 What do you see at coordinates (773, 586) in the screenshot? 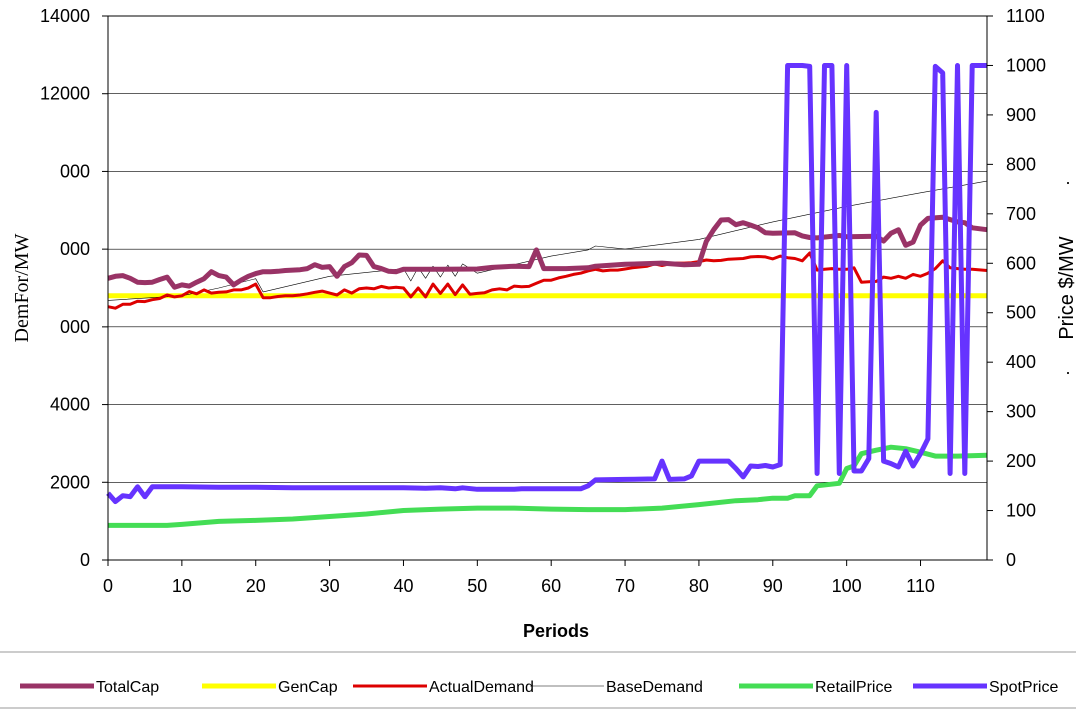
I see `x-tick-label: 90` at bounding box center [773, 586].